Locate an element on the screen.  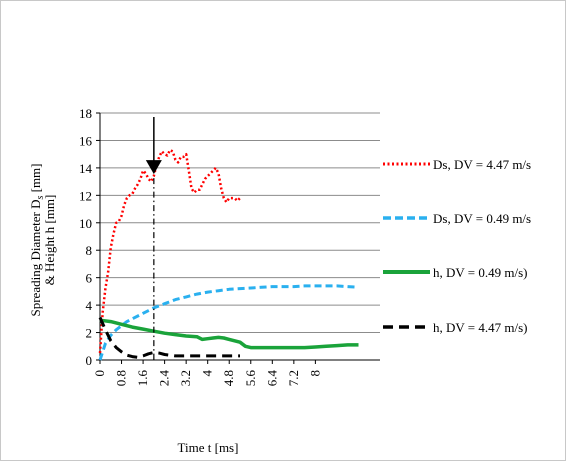
y-tick-label: 10 is located at coordinates (85, 223).